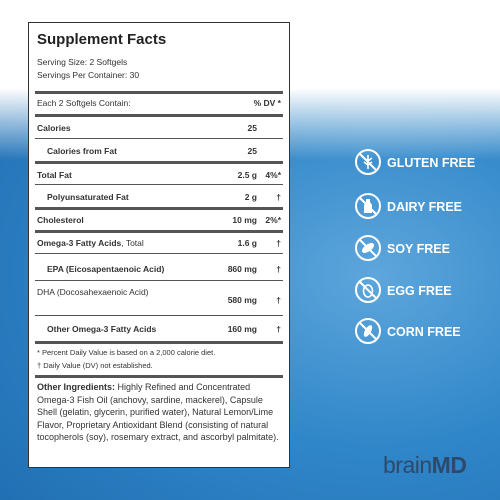 The image size is (500, 500). I want to click on nutrient-name: Calories from Fat, so click(82, 151).